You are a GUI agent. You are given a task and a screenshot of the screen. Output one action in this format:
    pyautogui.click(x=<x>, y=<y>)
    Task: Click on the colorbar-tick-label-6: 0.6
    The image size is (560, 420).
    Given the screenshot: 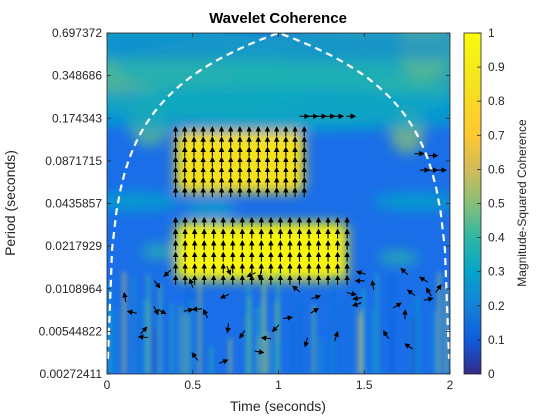 What is the action you would take?
    pyautogui.click(x=496, y=169)
    